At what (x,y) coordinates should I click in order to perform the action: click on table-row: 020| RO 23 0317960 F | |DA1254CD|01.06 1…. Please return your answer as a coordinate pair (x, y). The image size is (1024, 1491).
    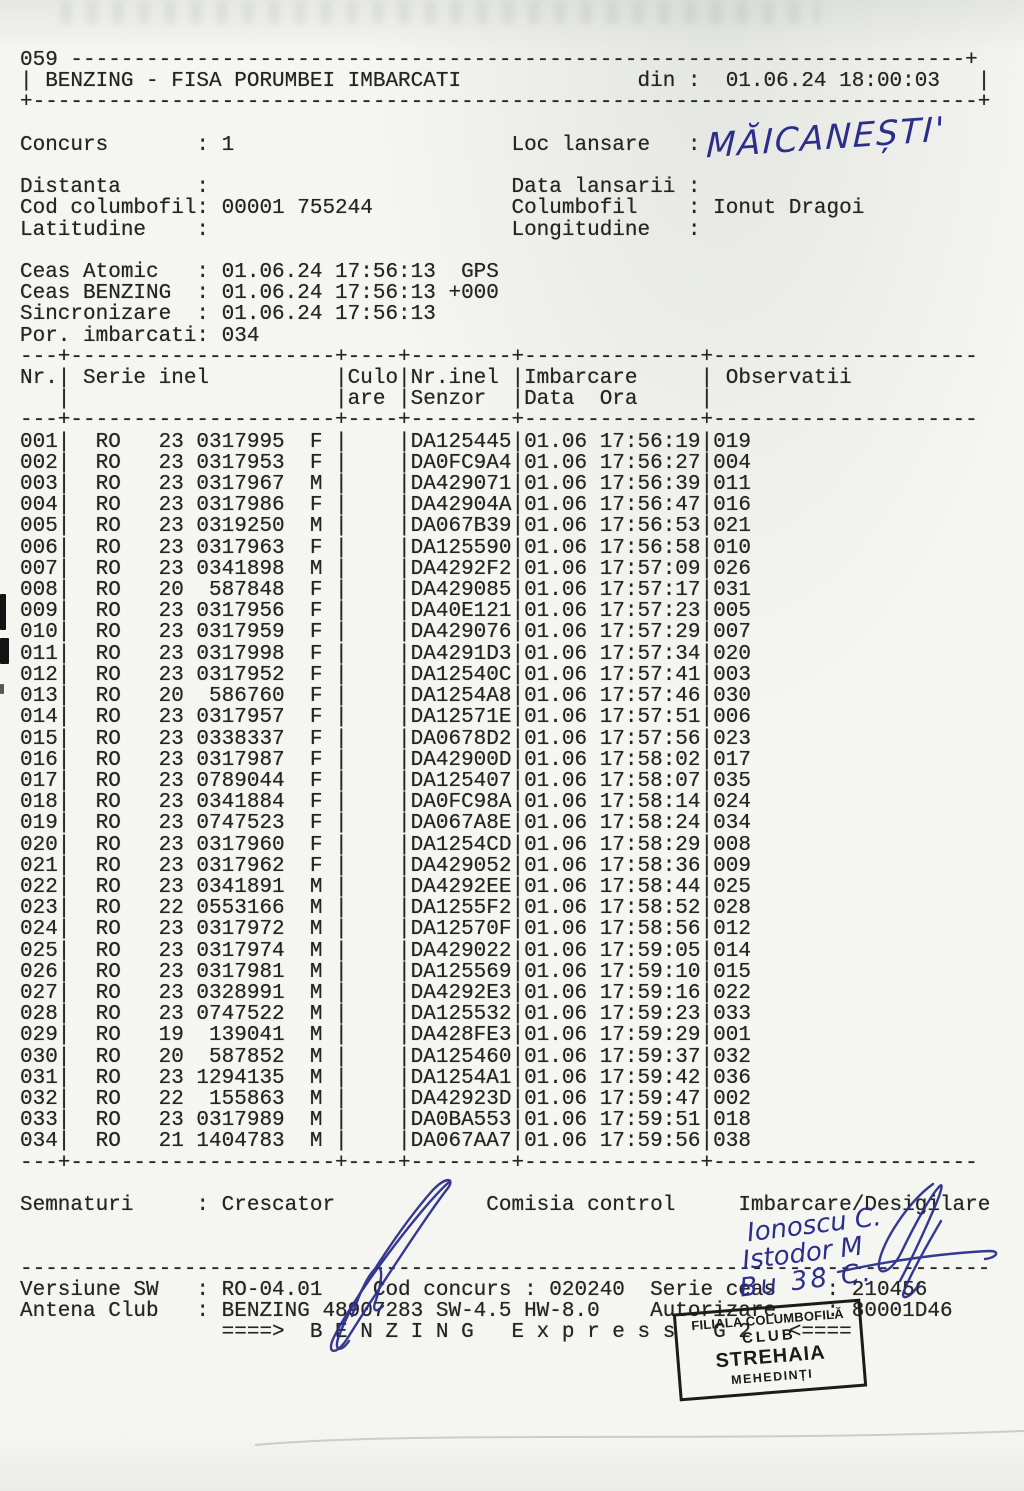
    Looking at the image, I should click on (385, 845).